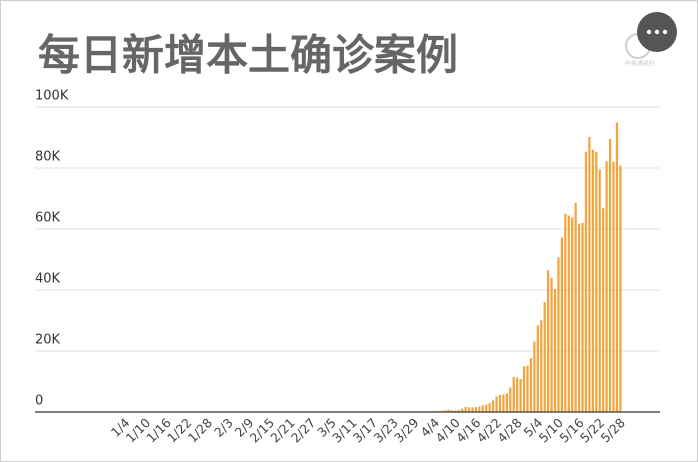 This screenshot has width=698, height=462. I want to click on menu-button, so click(657, 32).